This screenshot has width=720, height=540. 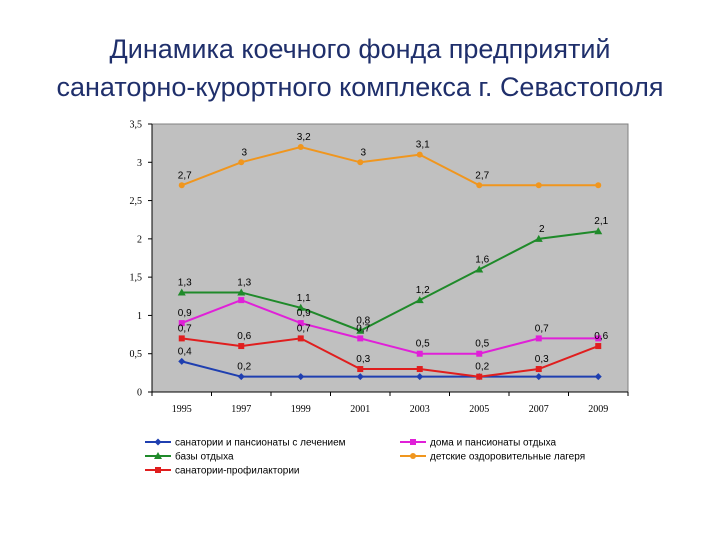 I want to click on y-tick-label: 0, so click(x=139, y=393).